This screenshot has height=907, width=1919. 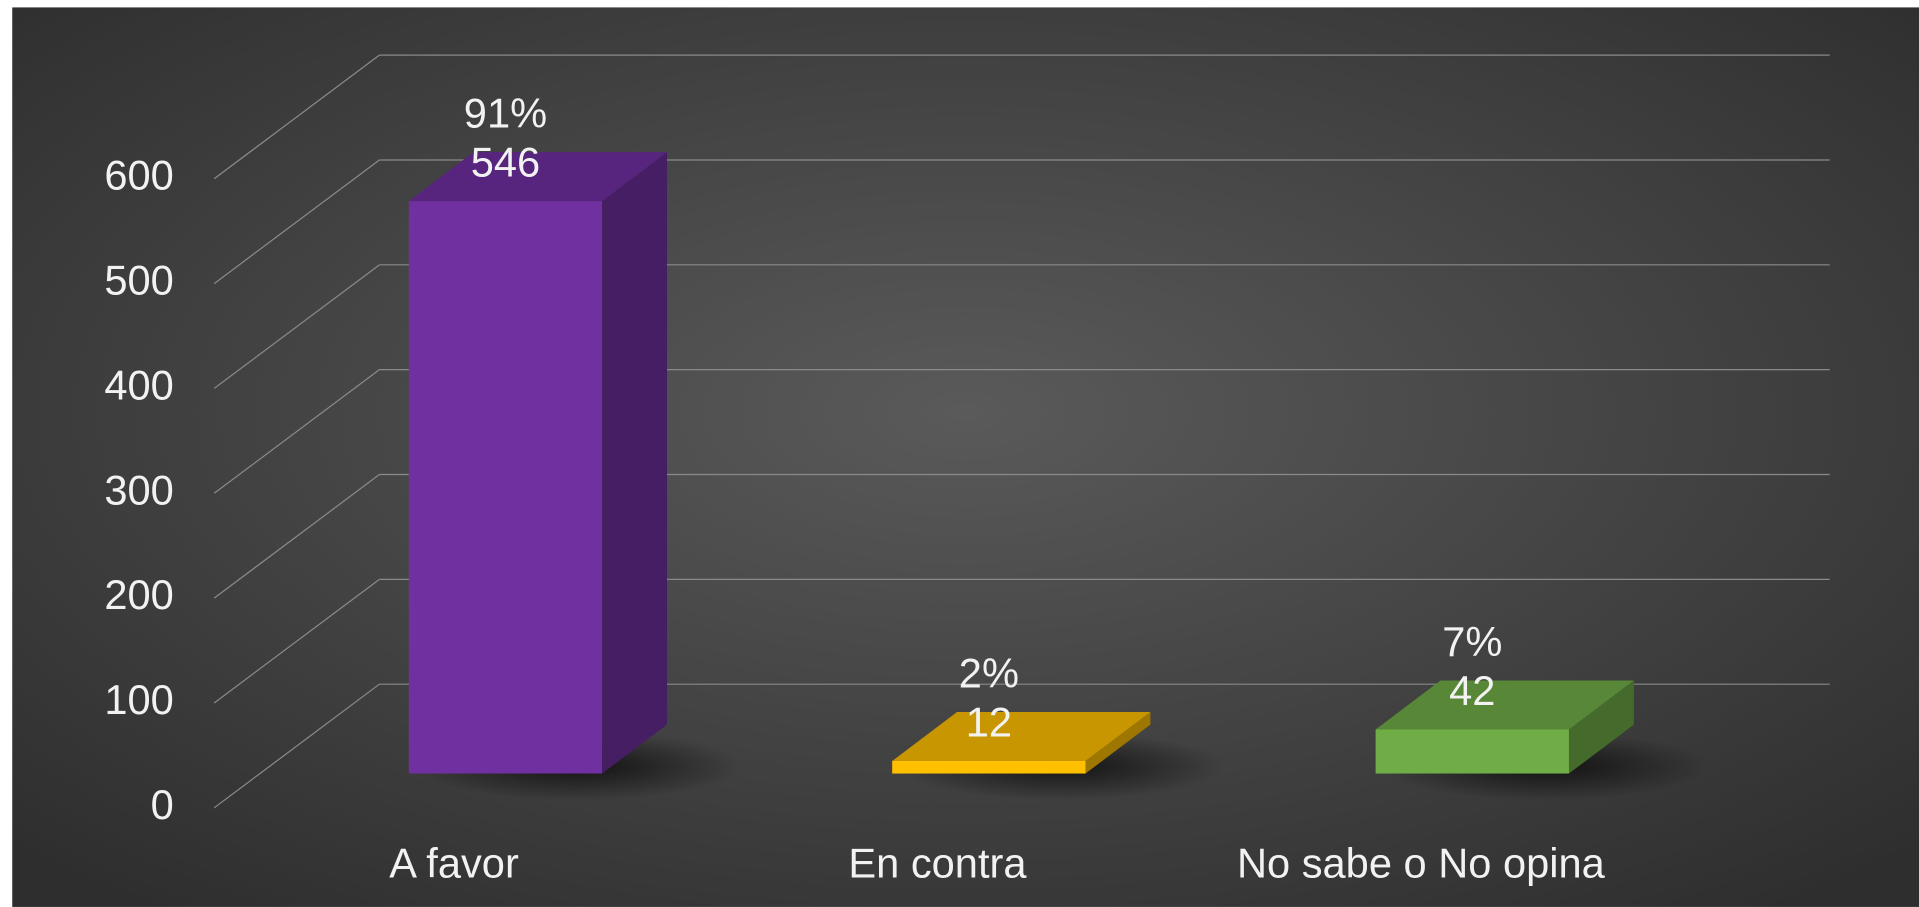 I want to click on y-tick-label: 0, so click(x=162, y=804).